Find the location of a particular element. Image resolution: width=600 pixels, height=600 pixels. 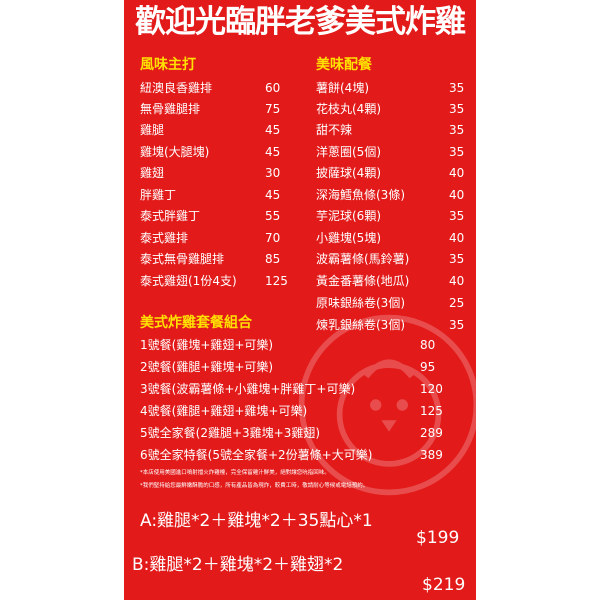

item-price: 75 is located at coordinates (273, 109).